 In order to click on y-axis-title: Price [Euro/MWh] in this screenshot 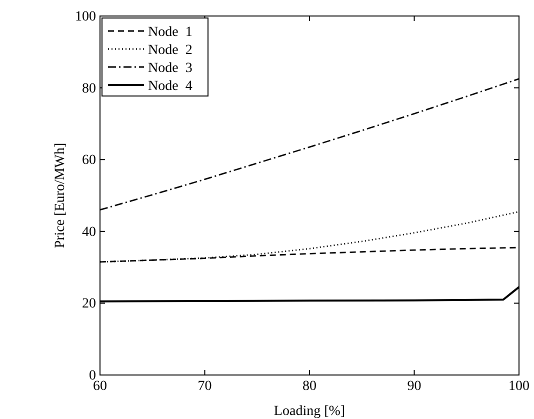, I will do `click(60, 195)`.